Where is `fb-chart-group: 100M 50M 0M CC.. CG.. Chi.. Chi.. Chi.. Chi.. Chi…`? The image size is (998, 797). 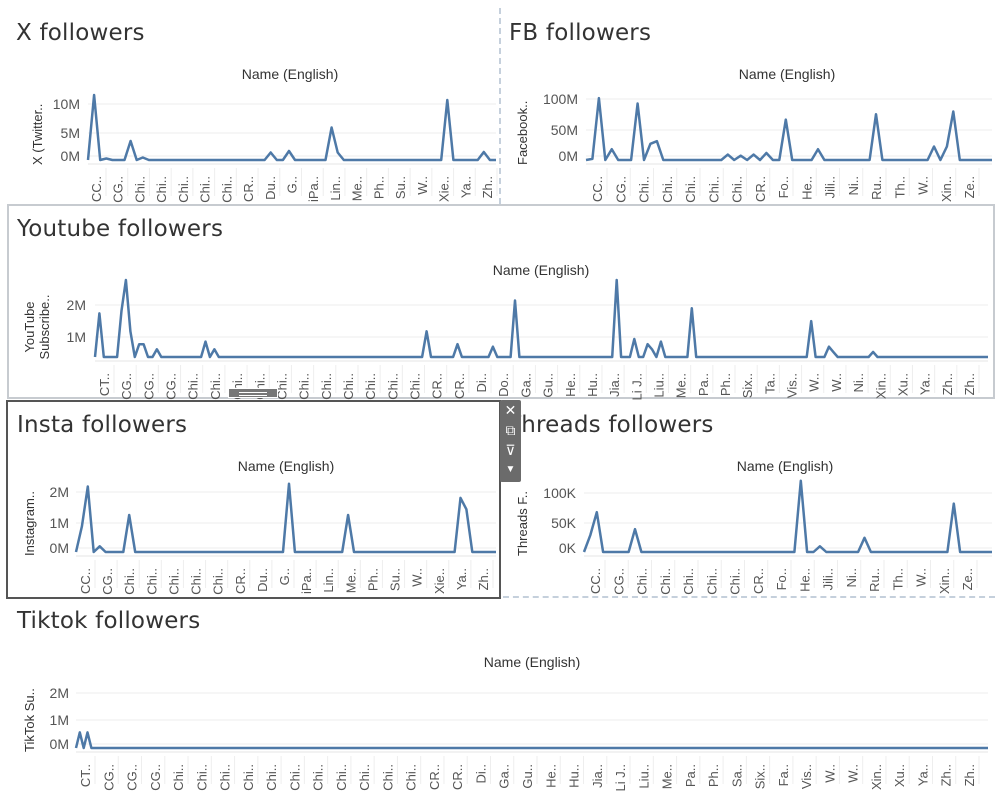 fb-chart-group: 100M 50M 0M CC.. CG.. Chi.. Chi.. Chi.. Chi.. Chi… is located at coordinates (767, 147).